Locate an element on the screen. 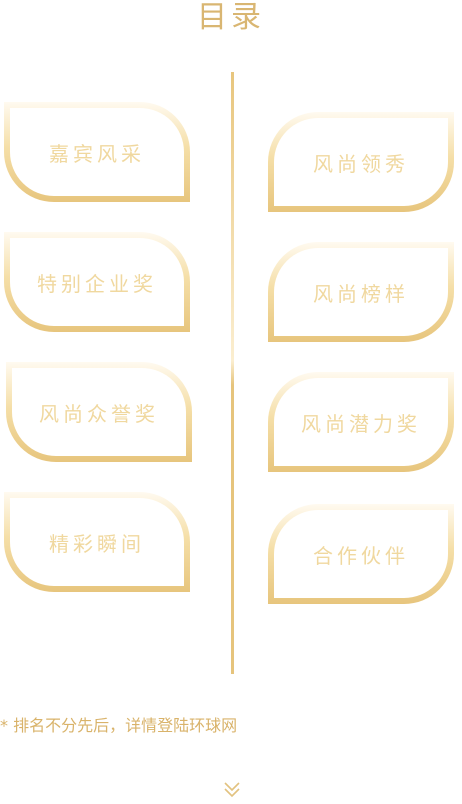  card-guest-style: 嘉宾风采 is located at coordinates (97, 152).